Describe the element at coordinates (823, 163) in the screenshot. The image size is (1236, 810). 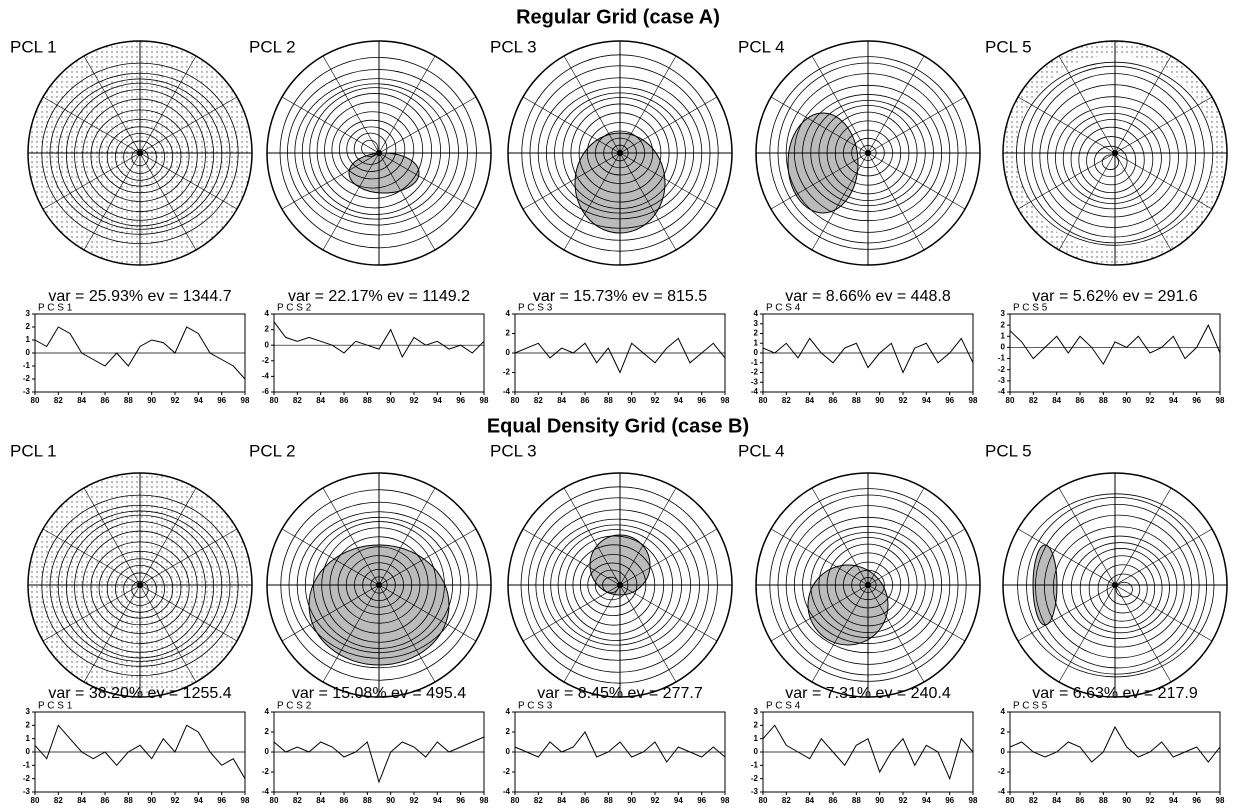
I see `shaded-region` at that location.